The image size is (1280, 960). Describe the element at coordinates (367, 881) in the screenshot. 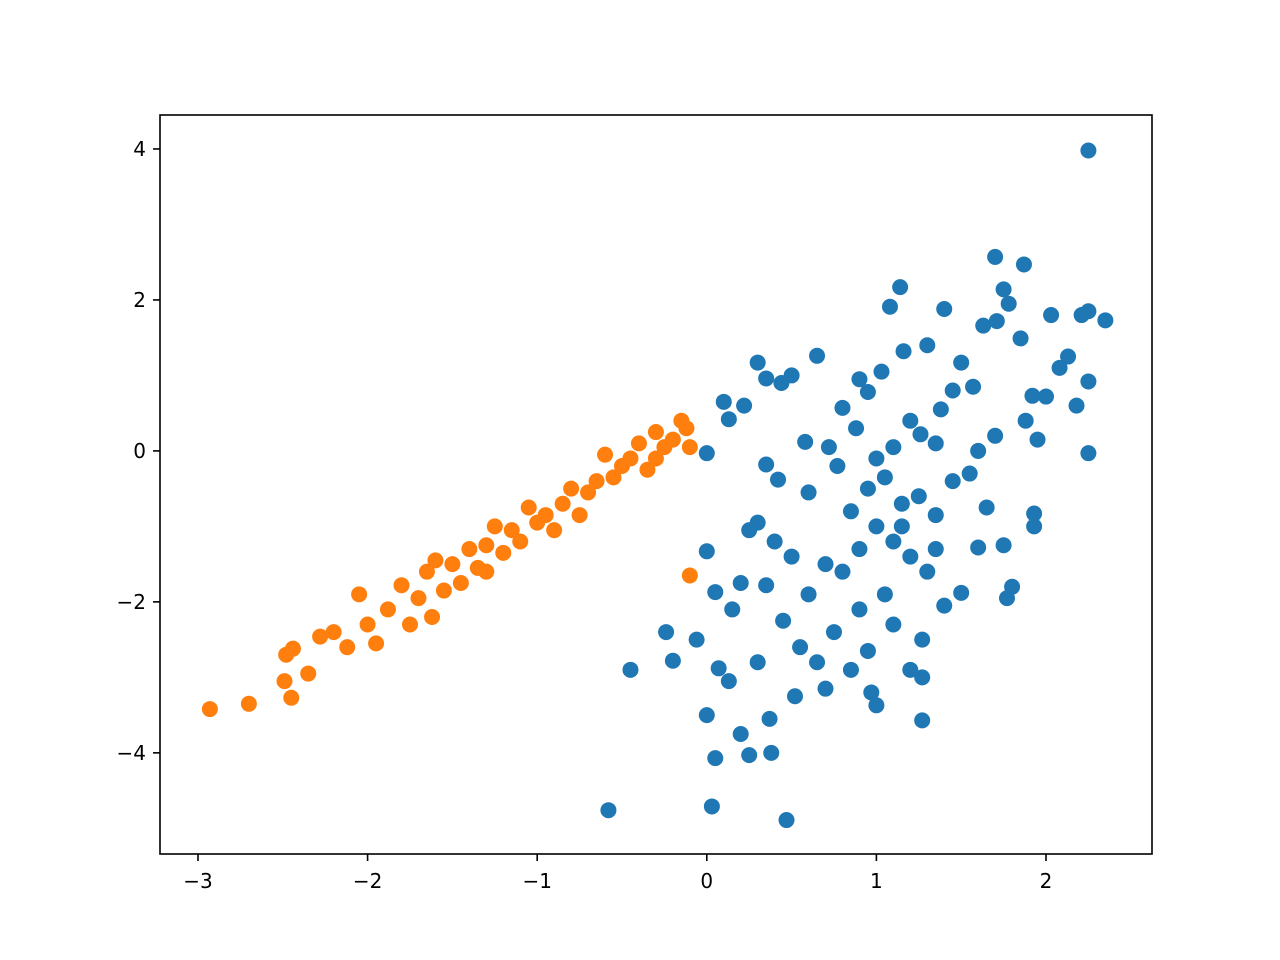

I see `x-tick-label: −2` at that location.